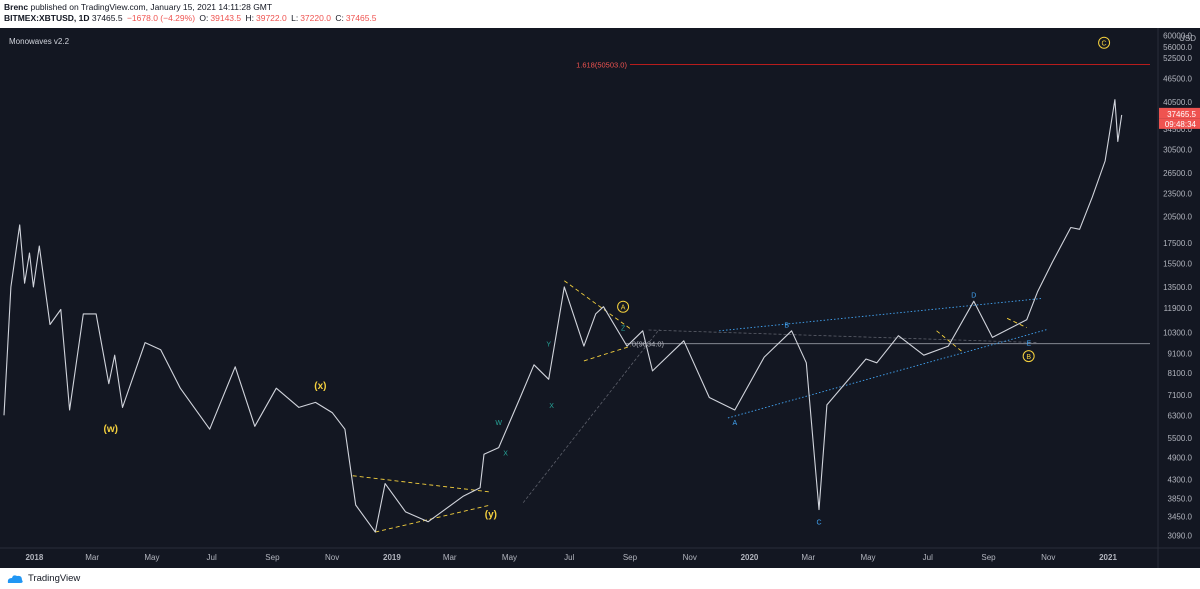  I want to click on y-tick-label: 11900.0, so click(1178, 308).